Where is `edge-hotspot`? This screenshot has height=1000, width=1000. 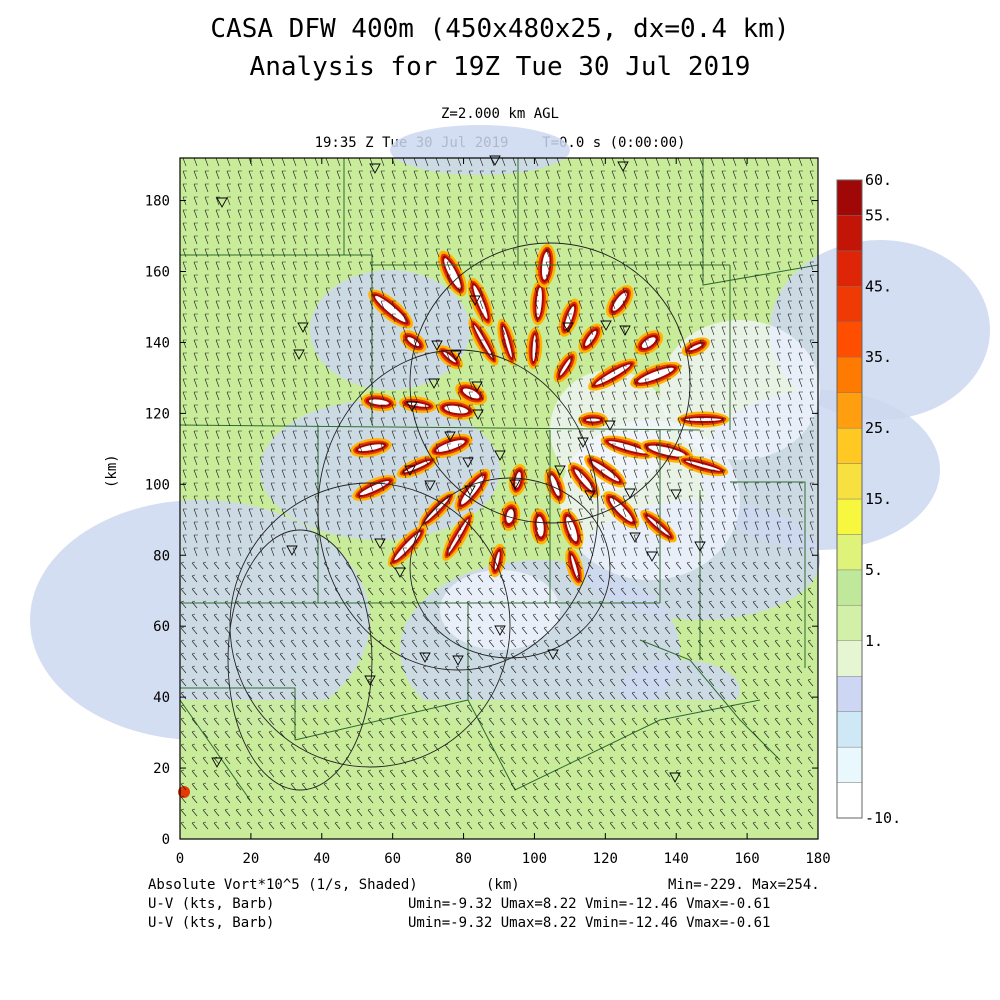
edge-hotspot is located at coordinates (184, 792).